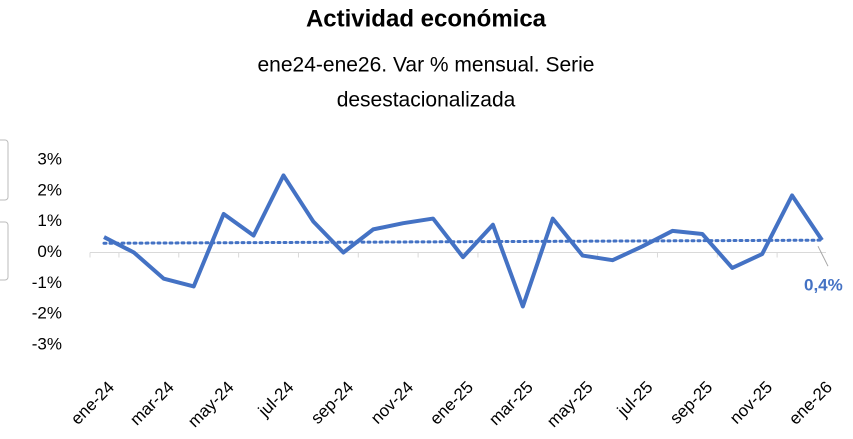 This screenshot has width=853, height=439. Describe the element at coordinates (751, 403) in the screenshot. I see `x-tick-label: nov-25` at that location.